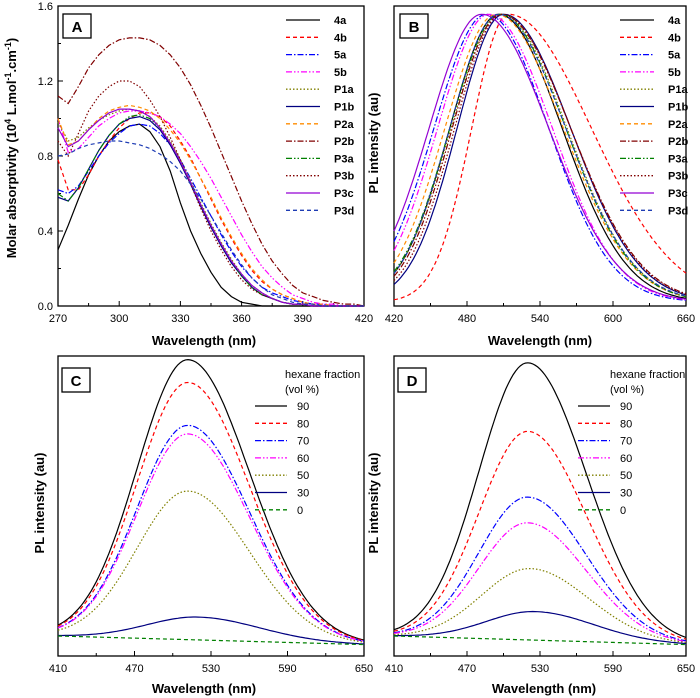  What do you see at coordinates (544, 688) in the screenshot?
I see `panel-d-xlabel: Wavelength (nm)` at bounding box center [544, 688].